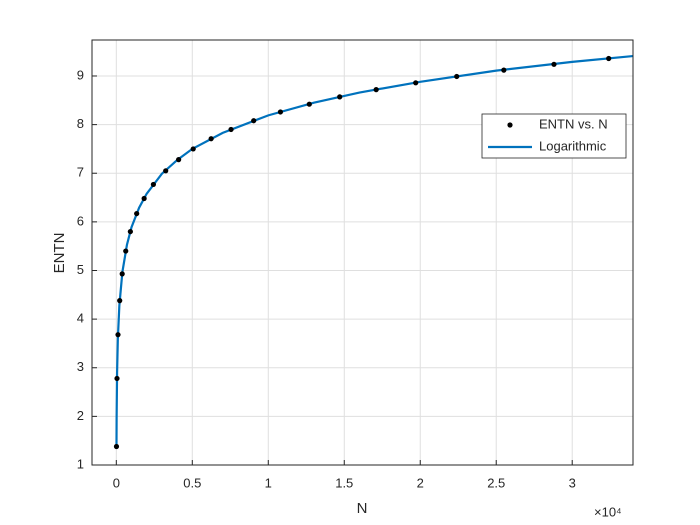 The width and height of the screenshot is (700, 525). I want to click on x-tick-label: 1, so click(268, 482).